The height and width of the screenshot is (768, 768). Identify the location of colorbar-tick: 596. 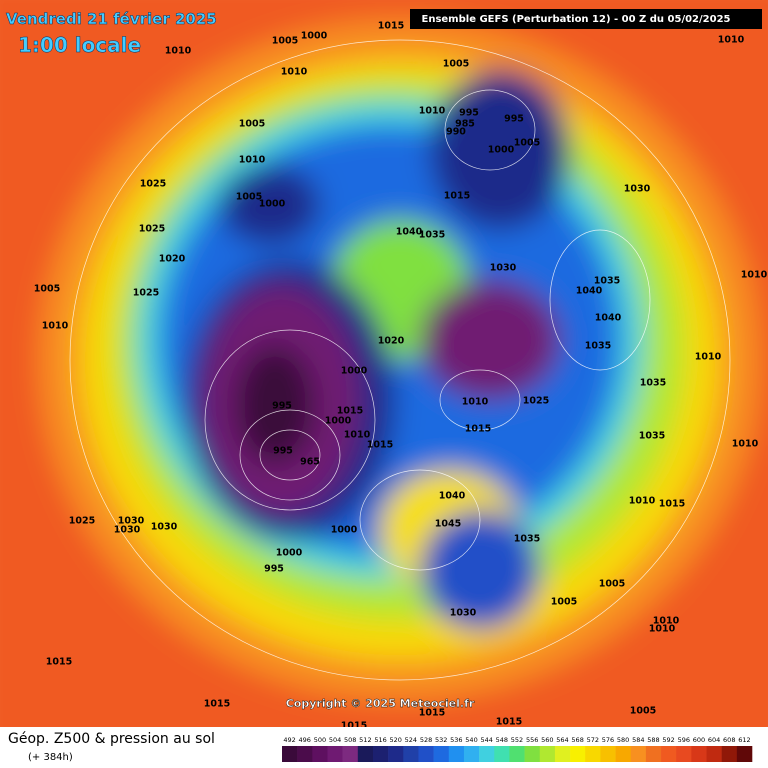
(684, 740).